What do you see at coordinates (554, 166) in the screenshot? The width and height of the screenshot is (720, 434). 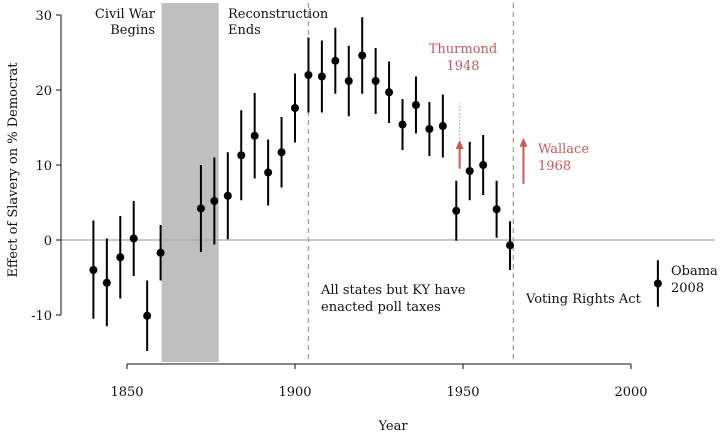 I see `wallace-annotation-line2: 1968` at bounding box center [554, 166].